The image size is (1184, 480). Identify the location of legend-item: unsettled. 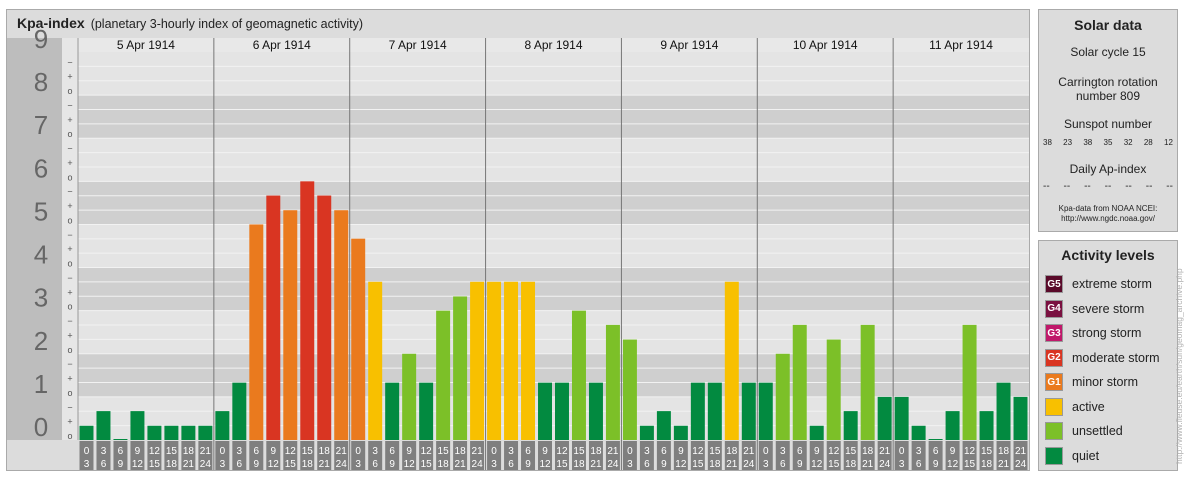
(1084, 431).